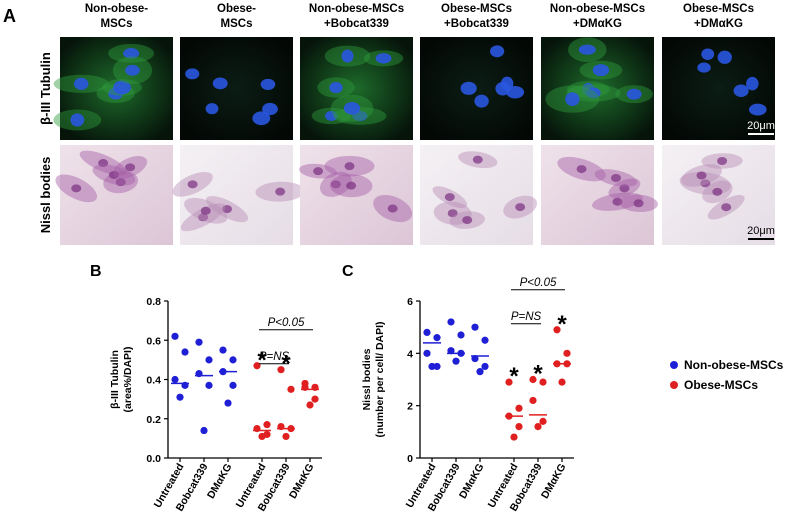 This screenshot has width=790, height=520. What do you see at coordinates (115, 379) in the screenshot?
I see `y-axis-label: β-III Tubulin` at bounding box center [115, 379].